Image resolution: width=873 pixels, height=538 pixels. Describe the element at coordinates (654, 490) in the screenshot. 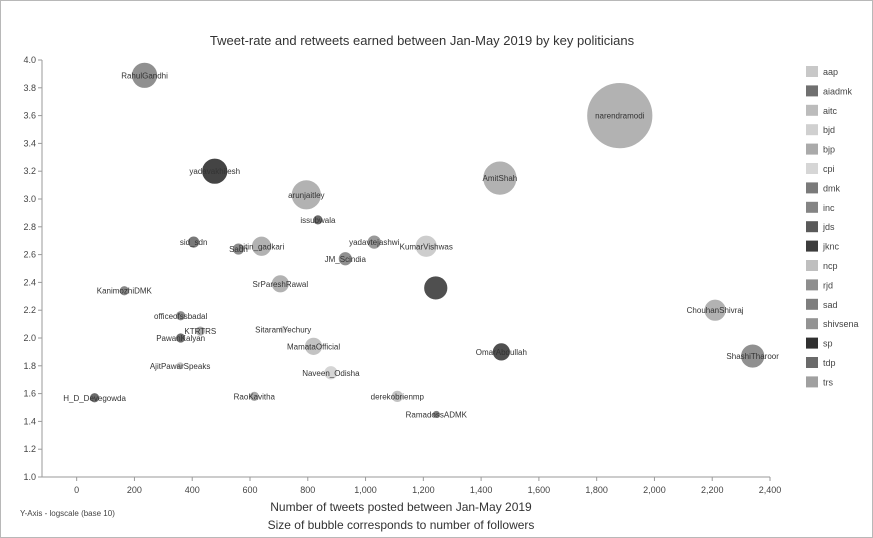

I see `x-tick-label: 2,000` at that location.